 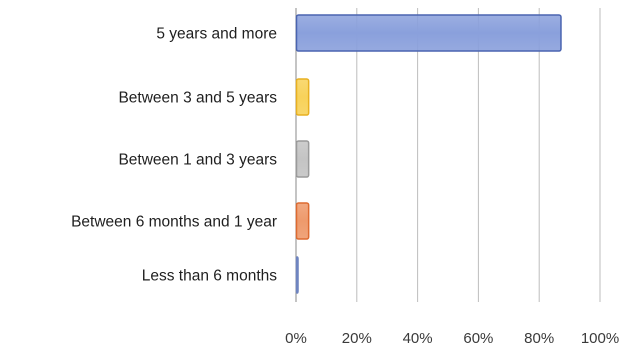 I want to click on x-tick-label: 100%, so click(x=600, y=338).